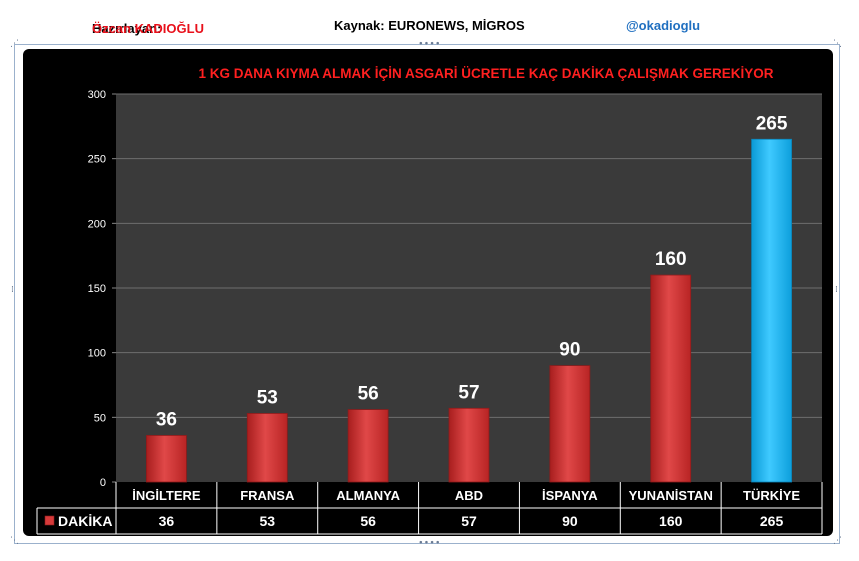 This screenshot has width=859, height=561. What do you see at coordinates (469, 495) in the screenshot?
I see `category-label: ABD` at bounding box center [469, 495].